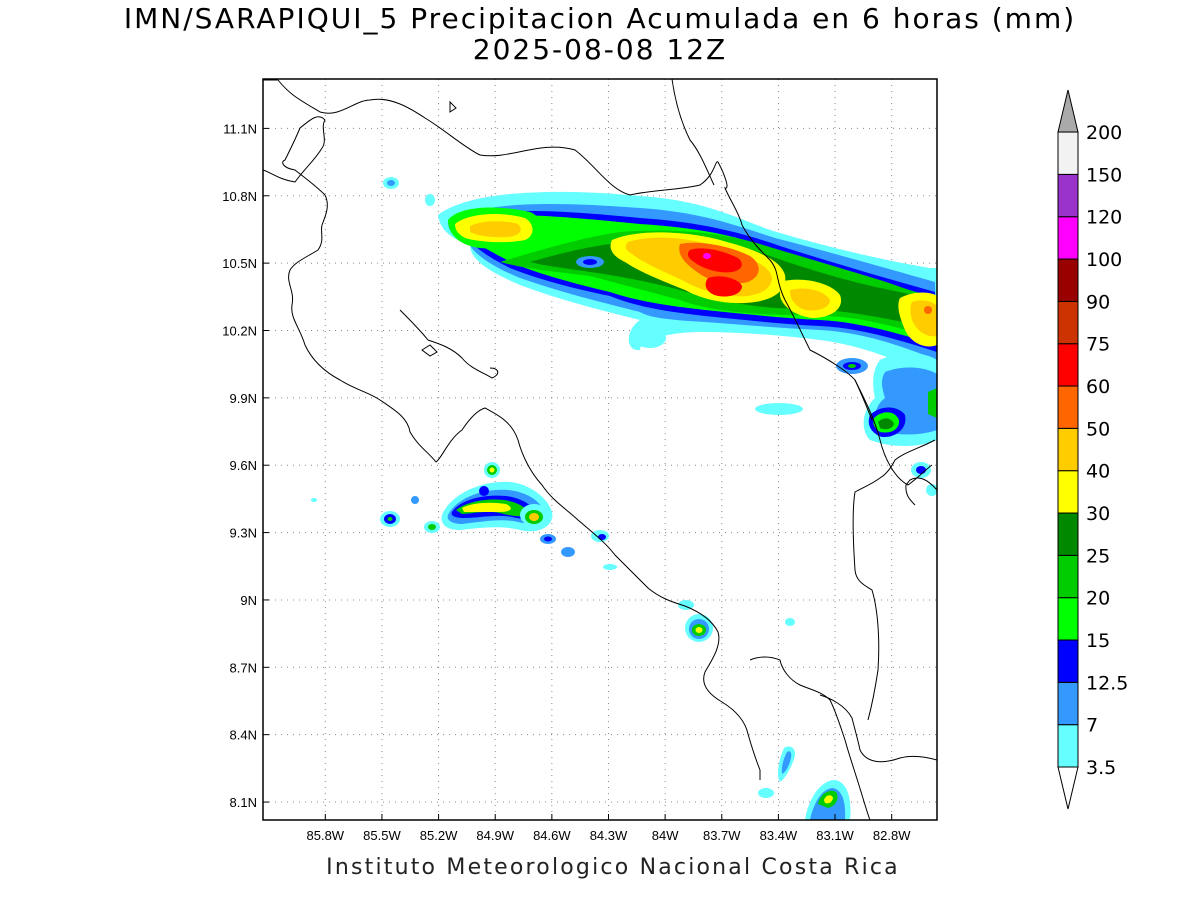 The width and height of the screenshot is (1200, 900). I want to click on lon-tick-label: 83.4W, so click(779, 835).